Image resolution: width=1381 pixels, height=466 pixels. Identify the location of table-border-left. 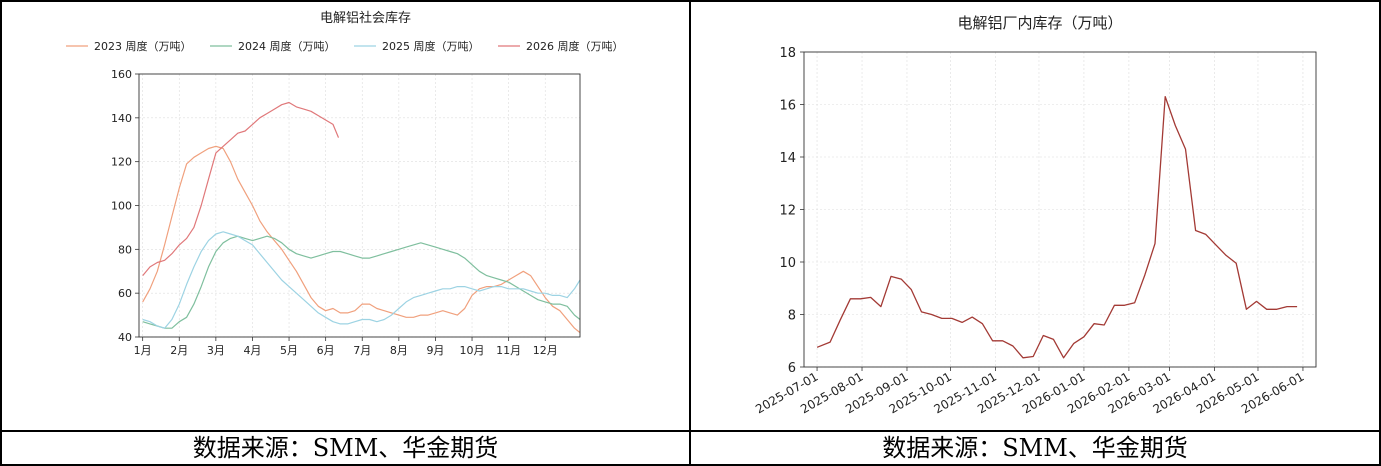
(1, 233).